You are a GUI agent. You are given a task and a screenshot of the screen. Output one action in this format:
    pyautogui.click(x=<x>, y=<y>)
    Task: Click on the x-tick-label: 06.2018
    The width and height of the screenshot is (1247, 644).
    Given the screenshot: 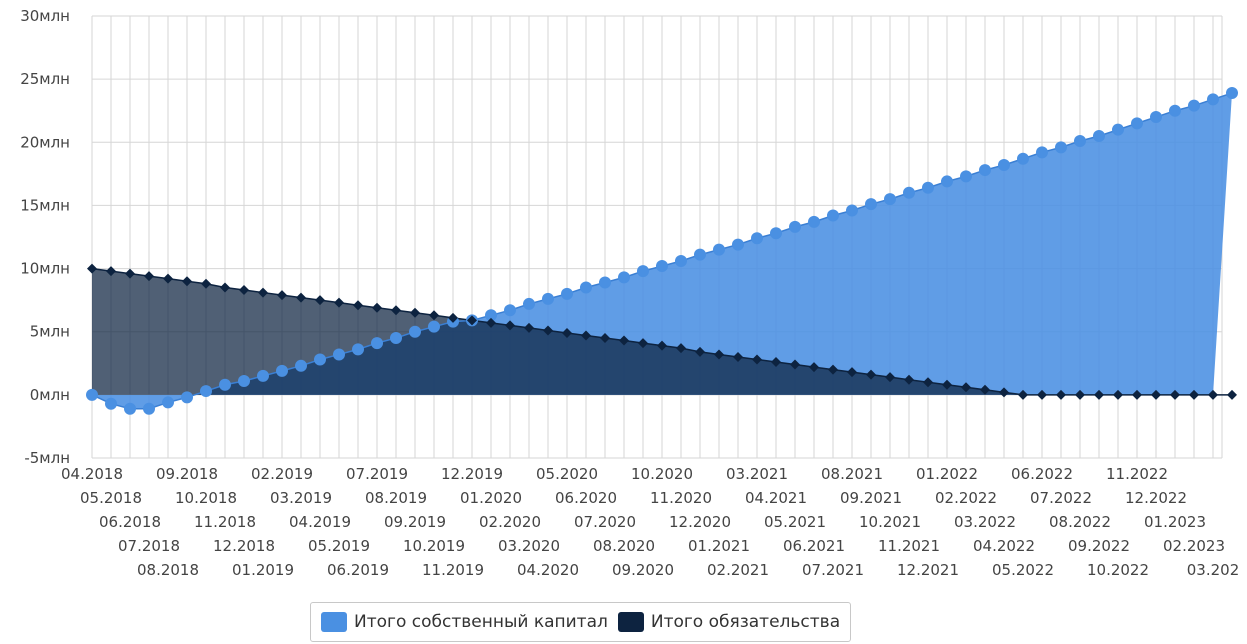 What is the action you would take?
    pyautogui.click(x=130, y=522)
    